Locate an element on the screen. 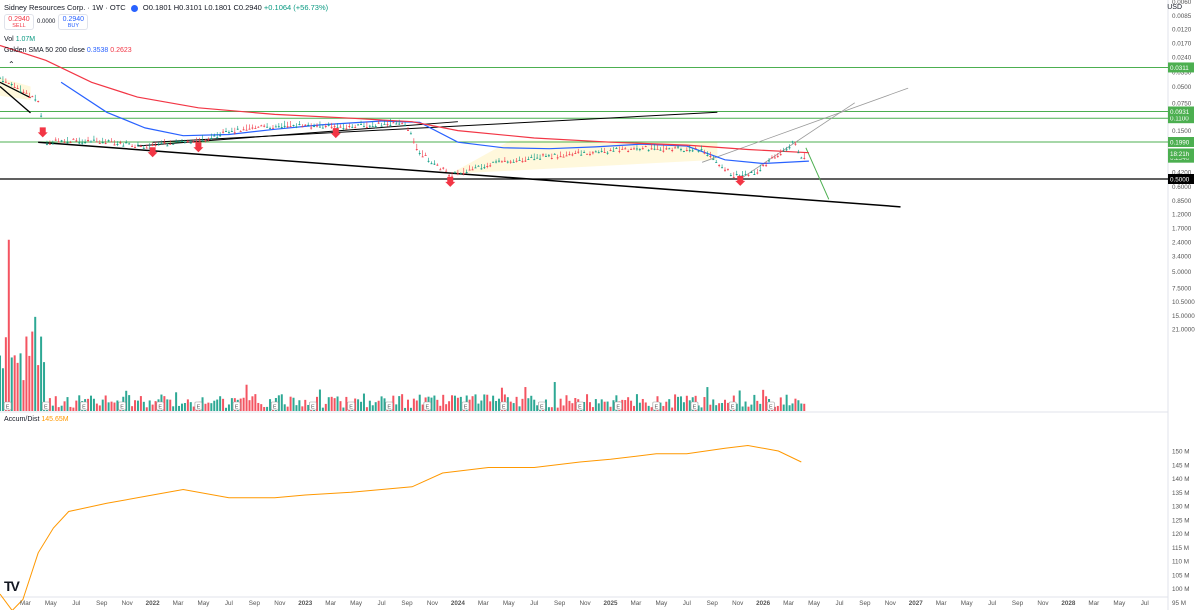 The height and width of the screenshot is (610, 1200). currency-label: USD is located at coordinates (1174, 7).